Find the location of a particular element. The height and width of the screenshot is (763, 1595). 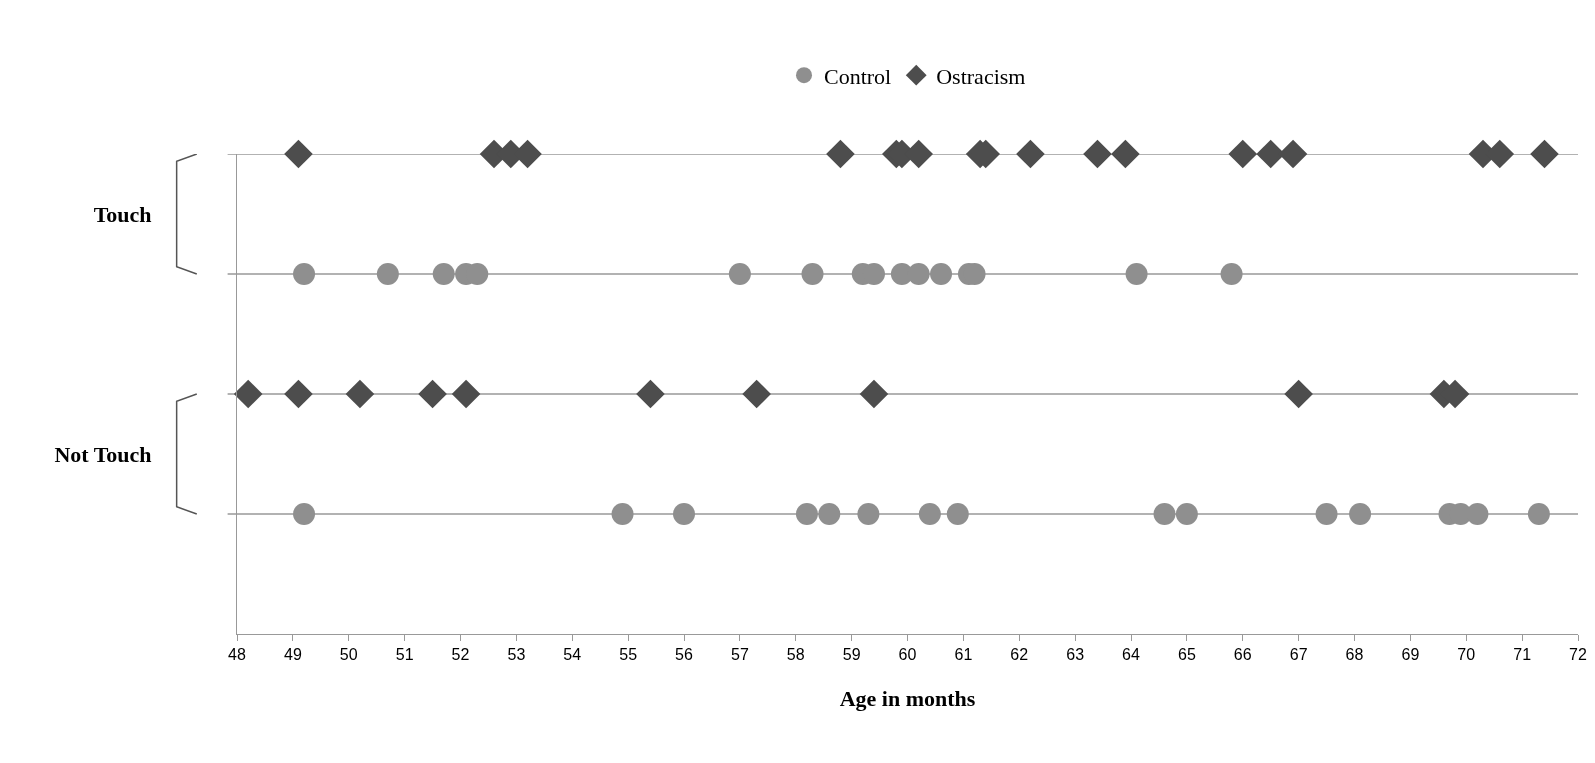

x-tick-label: 55 is located at coordinates (628, 655).